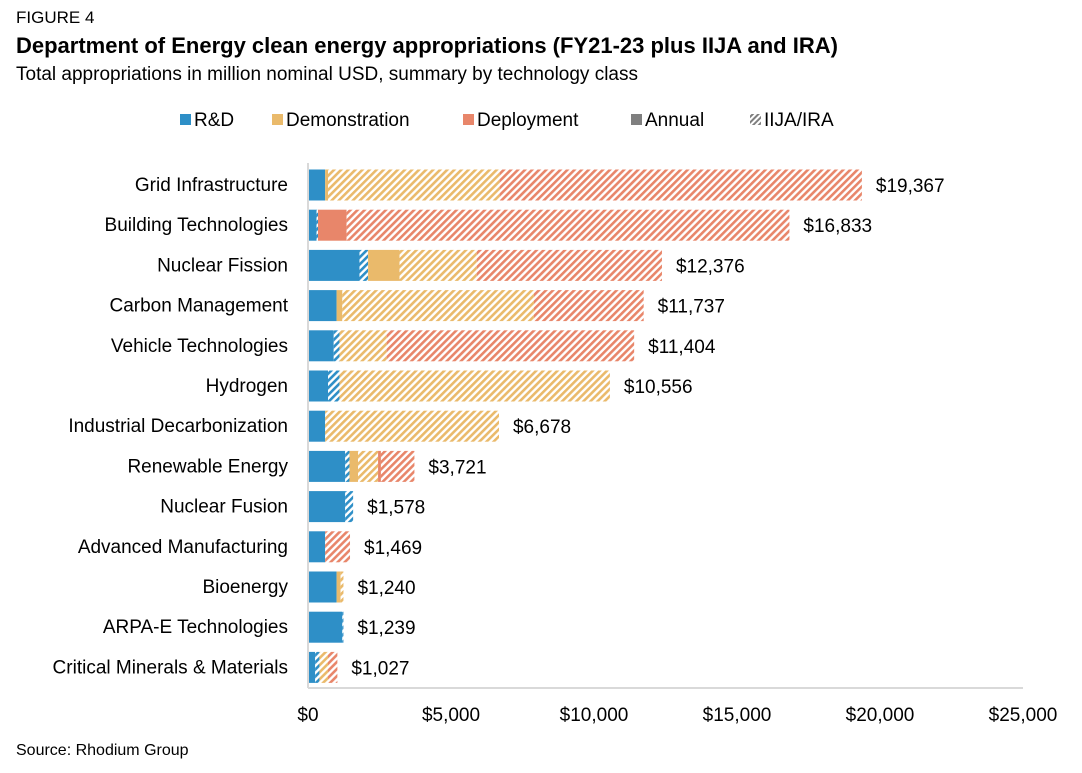  I want to click on legend-item-demonstration: Demonstration, so click(341, 120).